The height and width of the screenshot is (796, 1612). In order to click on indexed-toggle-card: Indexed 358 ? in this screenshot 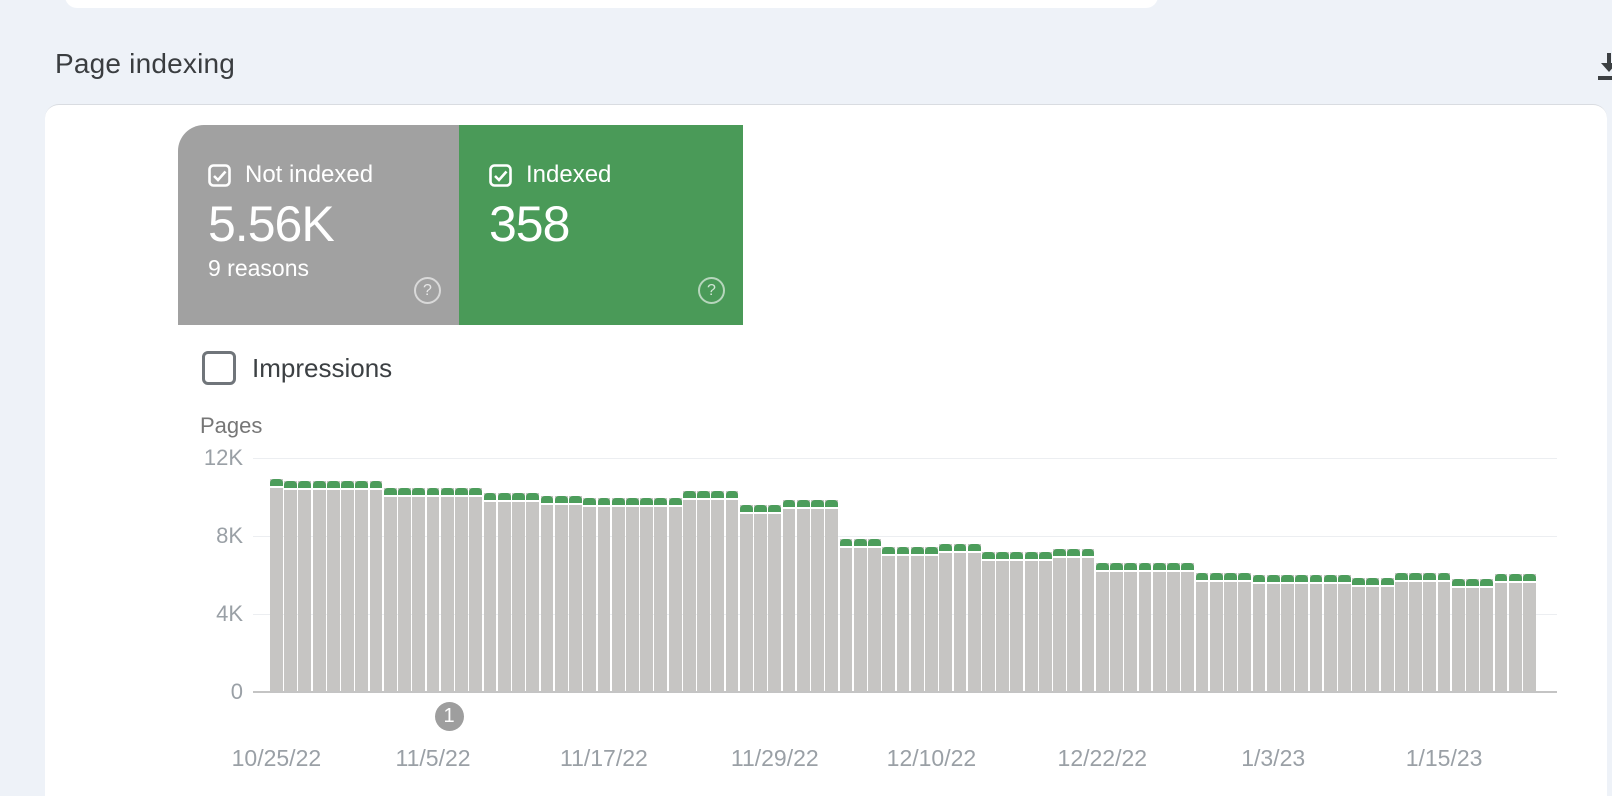, I will do `click(601, 225)`.